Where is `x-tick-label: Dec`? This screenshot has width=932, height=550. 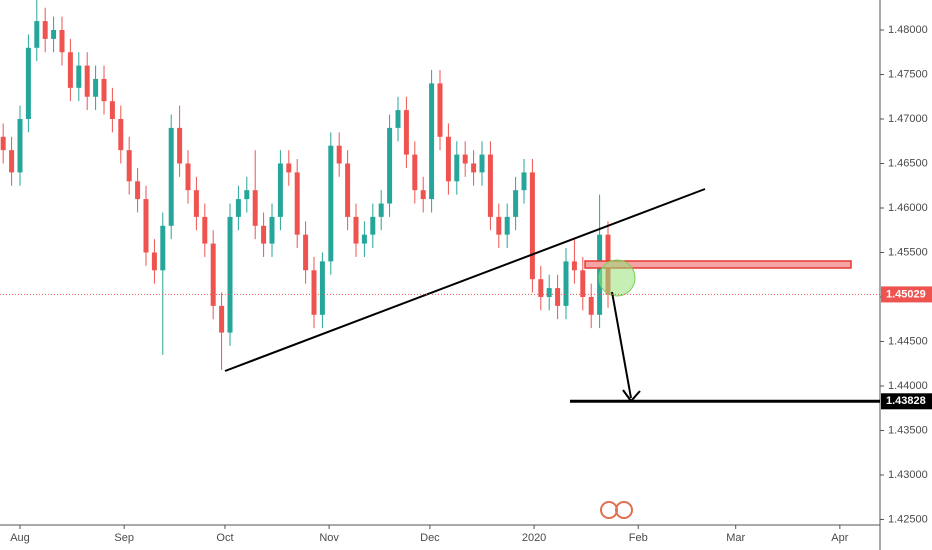 x-tick-label: Dec is located at coordinates (430, 538).